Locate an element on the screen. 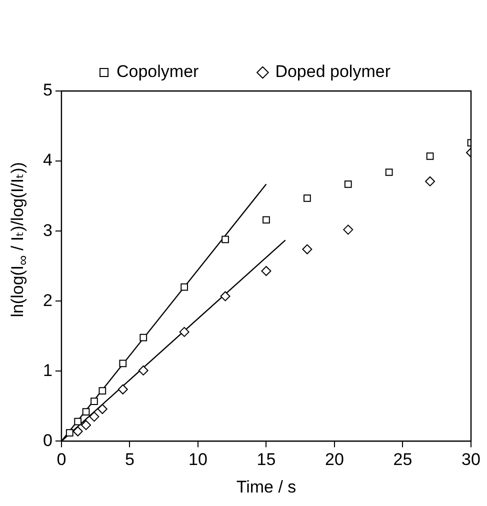  y-tick-label: 5 is located at coordinates (47, 90).